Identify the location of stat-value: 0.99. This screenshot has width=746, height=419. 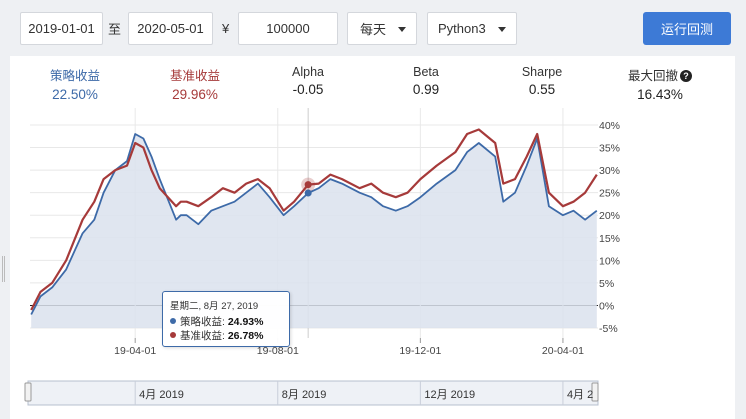
(426, 89).